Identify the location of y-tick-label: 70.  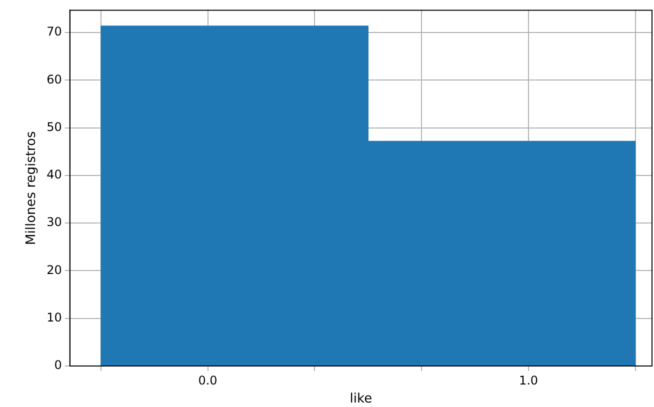
(54, 31).